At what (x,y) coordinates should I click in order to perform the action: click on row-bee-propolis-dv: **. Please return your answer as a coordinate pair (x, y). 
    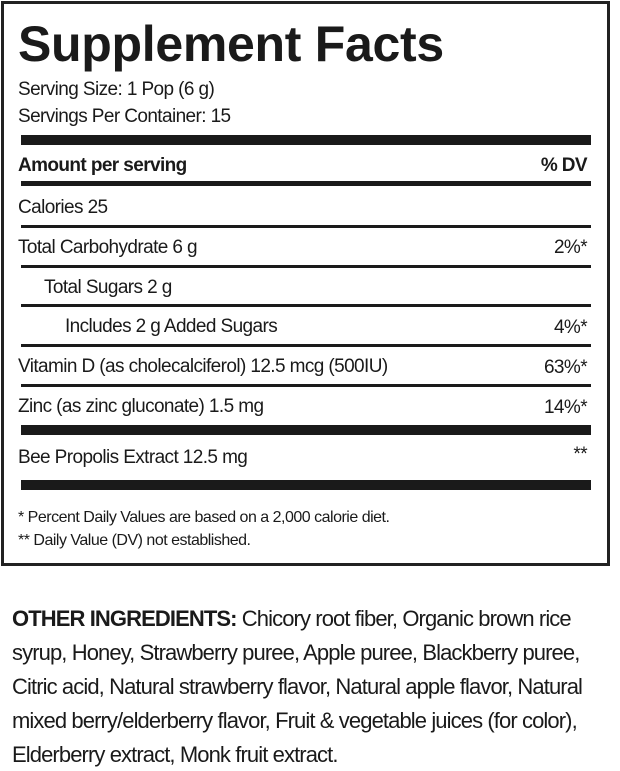
    Looking at the image, I should click on (580, 454).